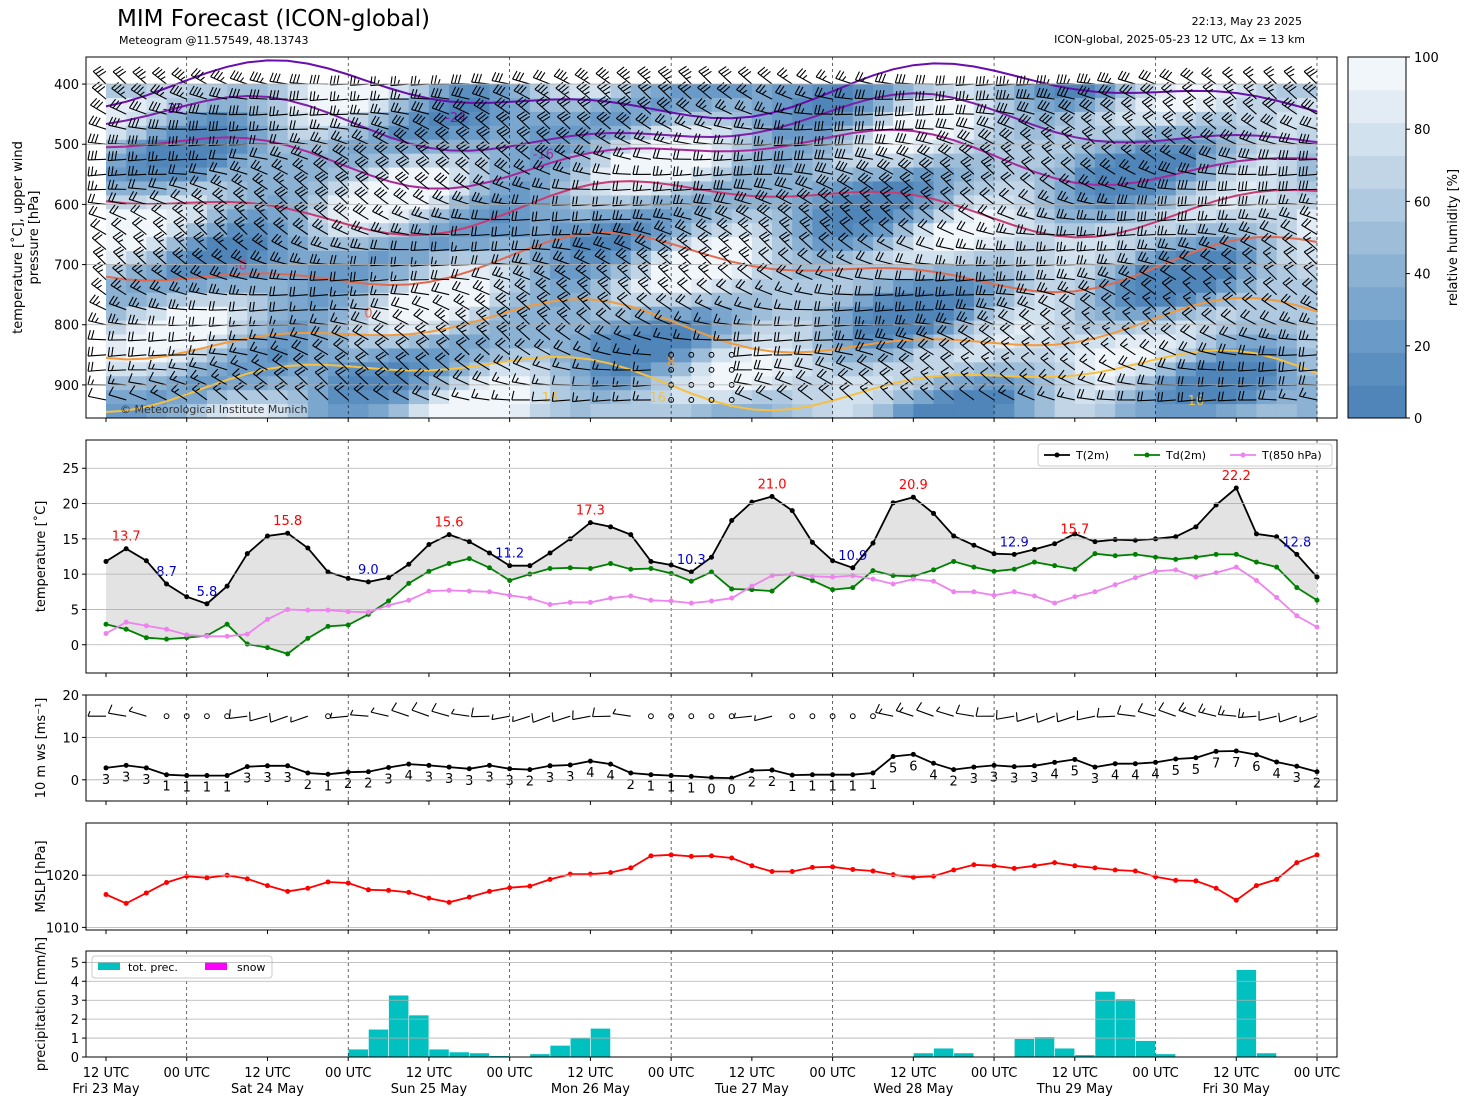 The width and height of the screenshot is (1469, 1105). What do you see at coordinates (590, 1073) in the screenshot?
I see `x-tick-label: 12 UTC` at bounding box center [590, 1073].